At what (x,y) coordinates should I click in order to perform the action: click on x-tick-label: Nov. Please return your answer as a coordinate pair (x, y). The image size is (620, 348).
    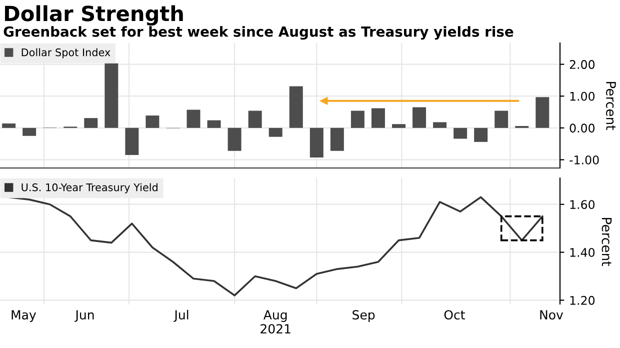
    Looking at the image, I should click on (552, 315).